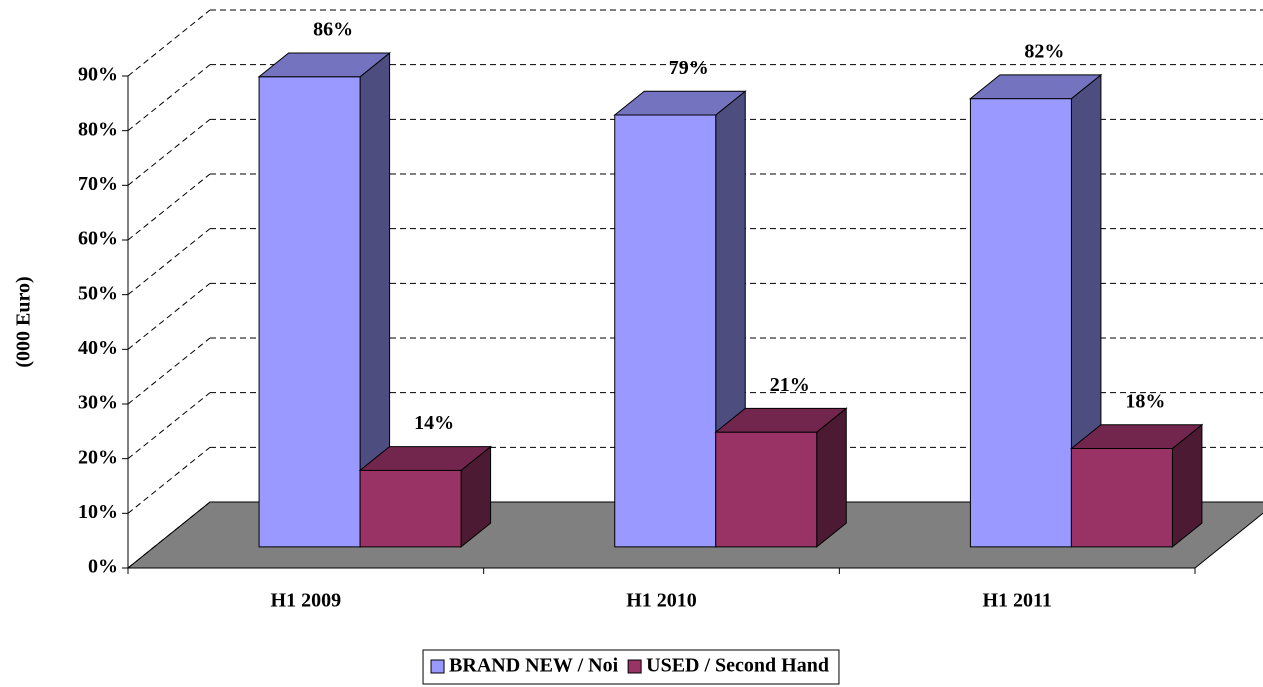 Image resolution: width=1263 pixels, height=687 pixels. I want to click on y-axis-title: (000 Euro), so click(24, 321).